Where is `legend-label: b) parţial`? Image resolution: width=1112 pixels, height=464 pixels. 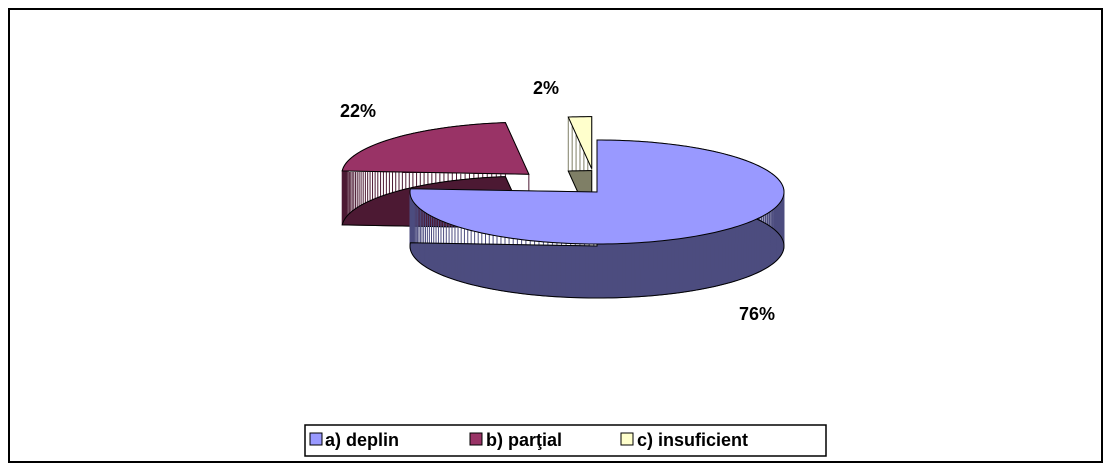 legend-label: b) parţial is located at coordinates (524, 440).